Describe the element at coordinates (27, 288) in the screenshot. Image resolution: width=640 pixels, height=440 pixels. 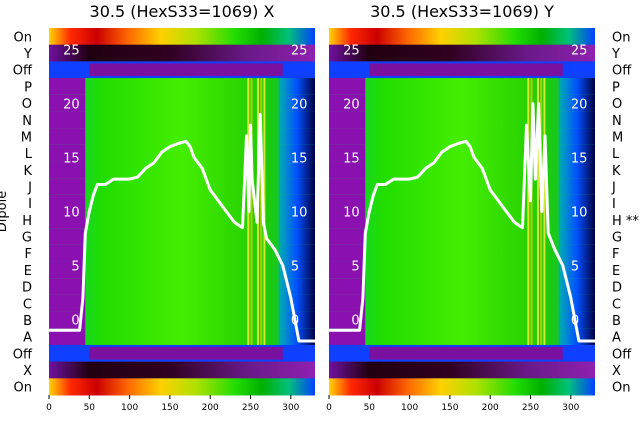
I see `row-label: D` at that location.